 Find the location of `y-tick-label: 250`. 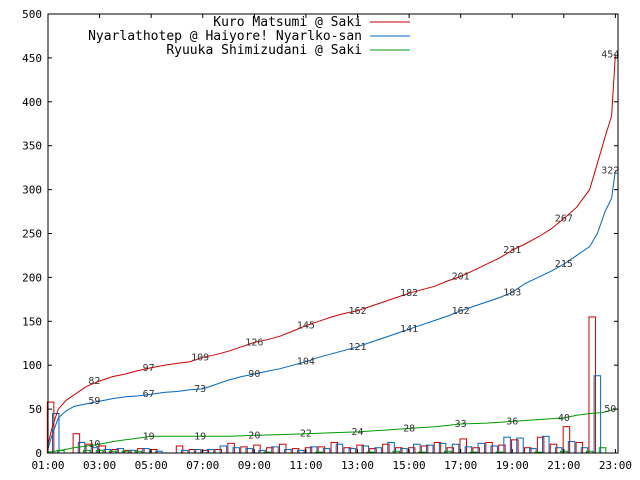

y-tick-label: 250 is located at coordinates (32, 234).